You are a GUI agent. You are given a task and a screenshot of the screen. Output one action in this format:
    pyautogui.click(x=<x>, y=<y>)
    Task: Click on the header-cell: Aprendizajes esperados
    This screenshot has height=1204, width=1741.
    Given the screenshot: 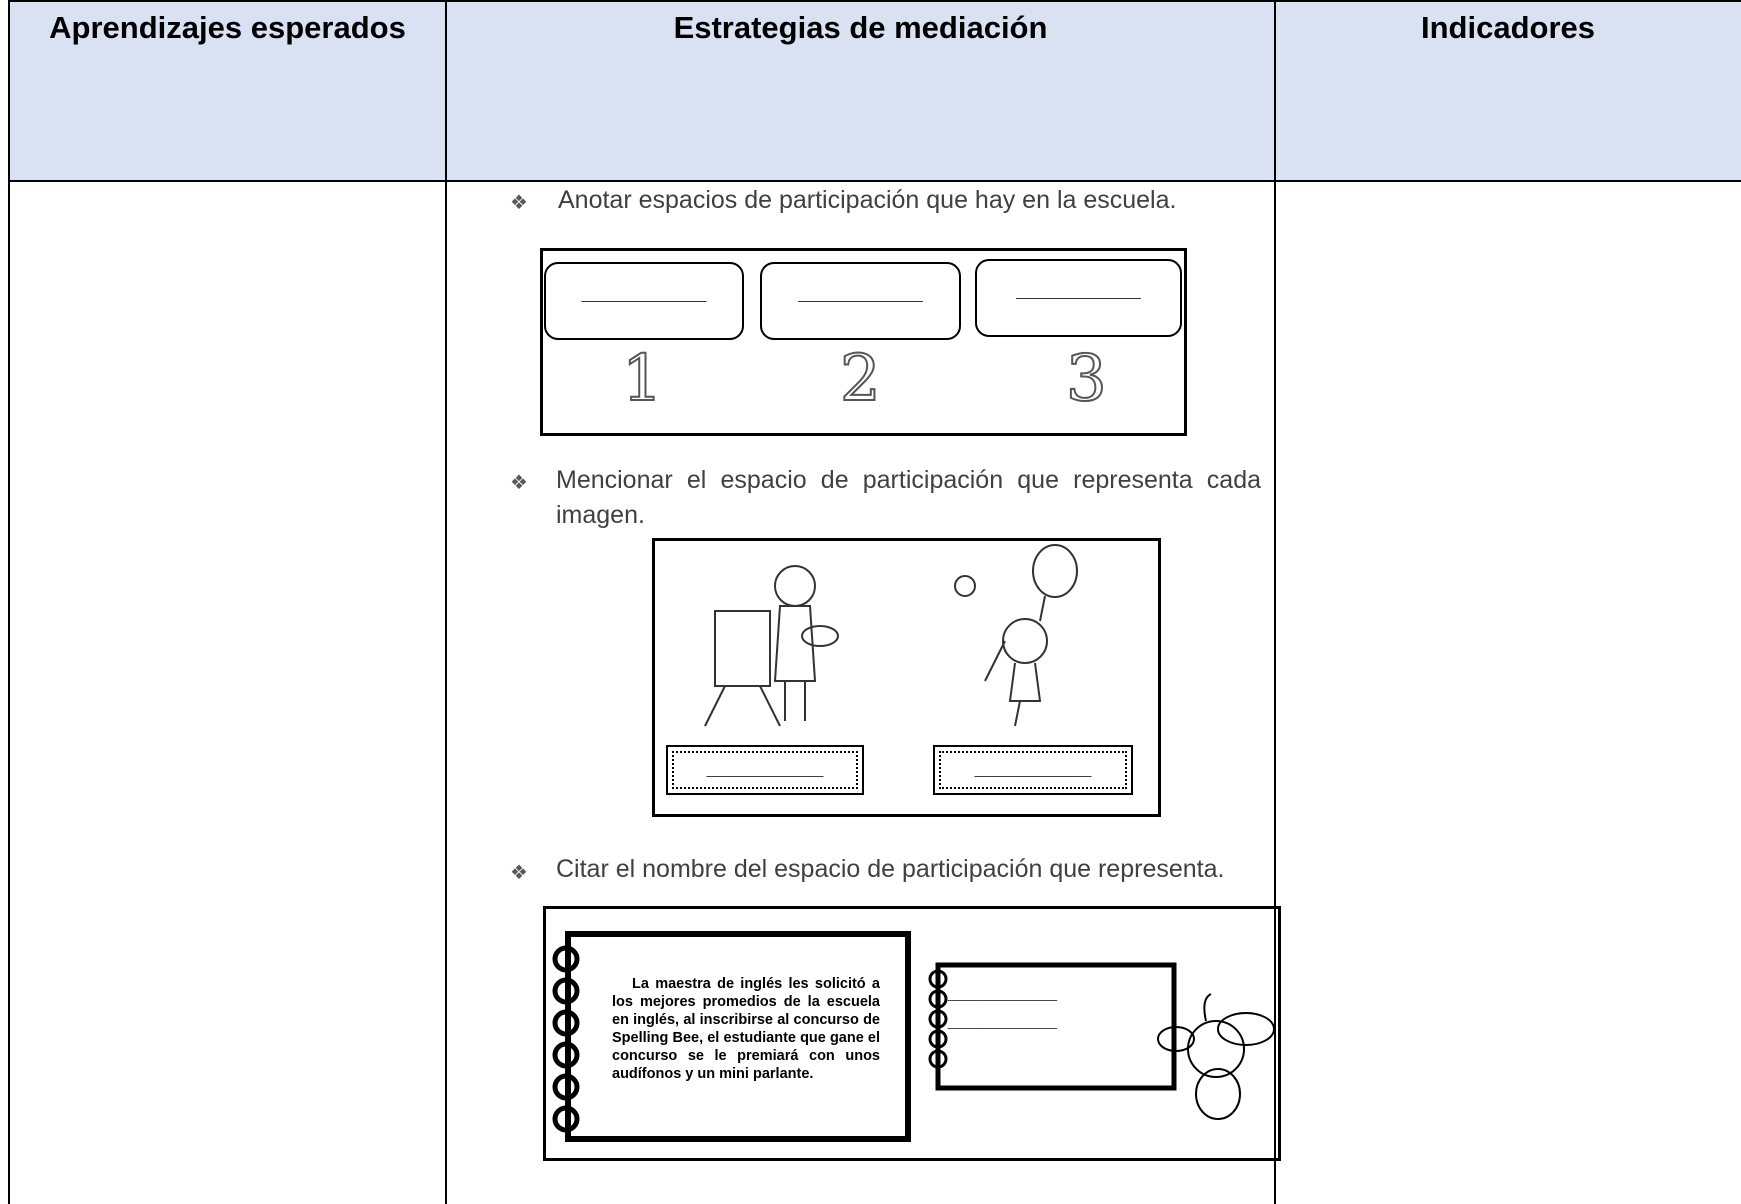 What is the action you would take?
    pyautogui.click(x=227, y=90)
    